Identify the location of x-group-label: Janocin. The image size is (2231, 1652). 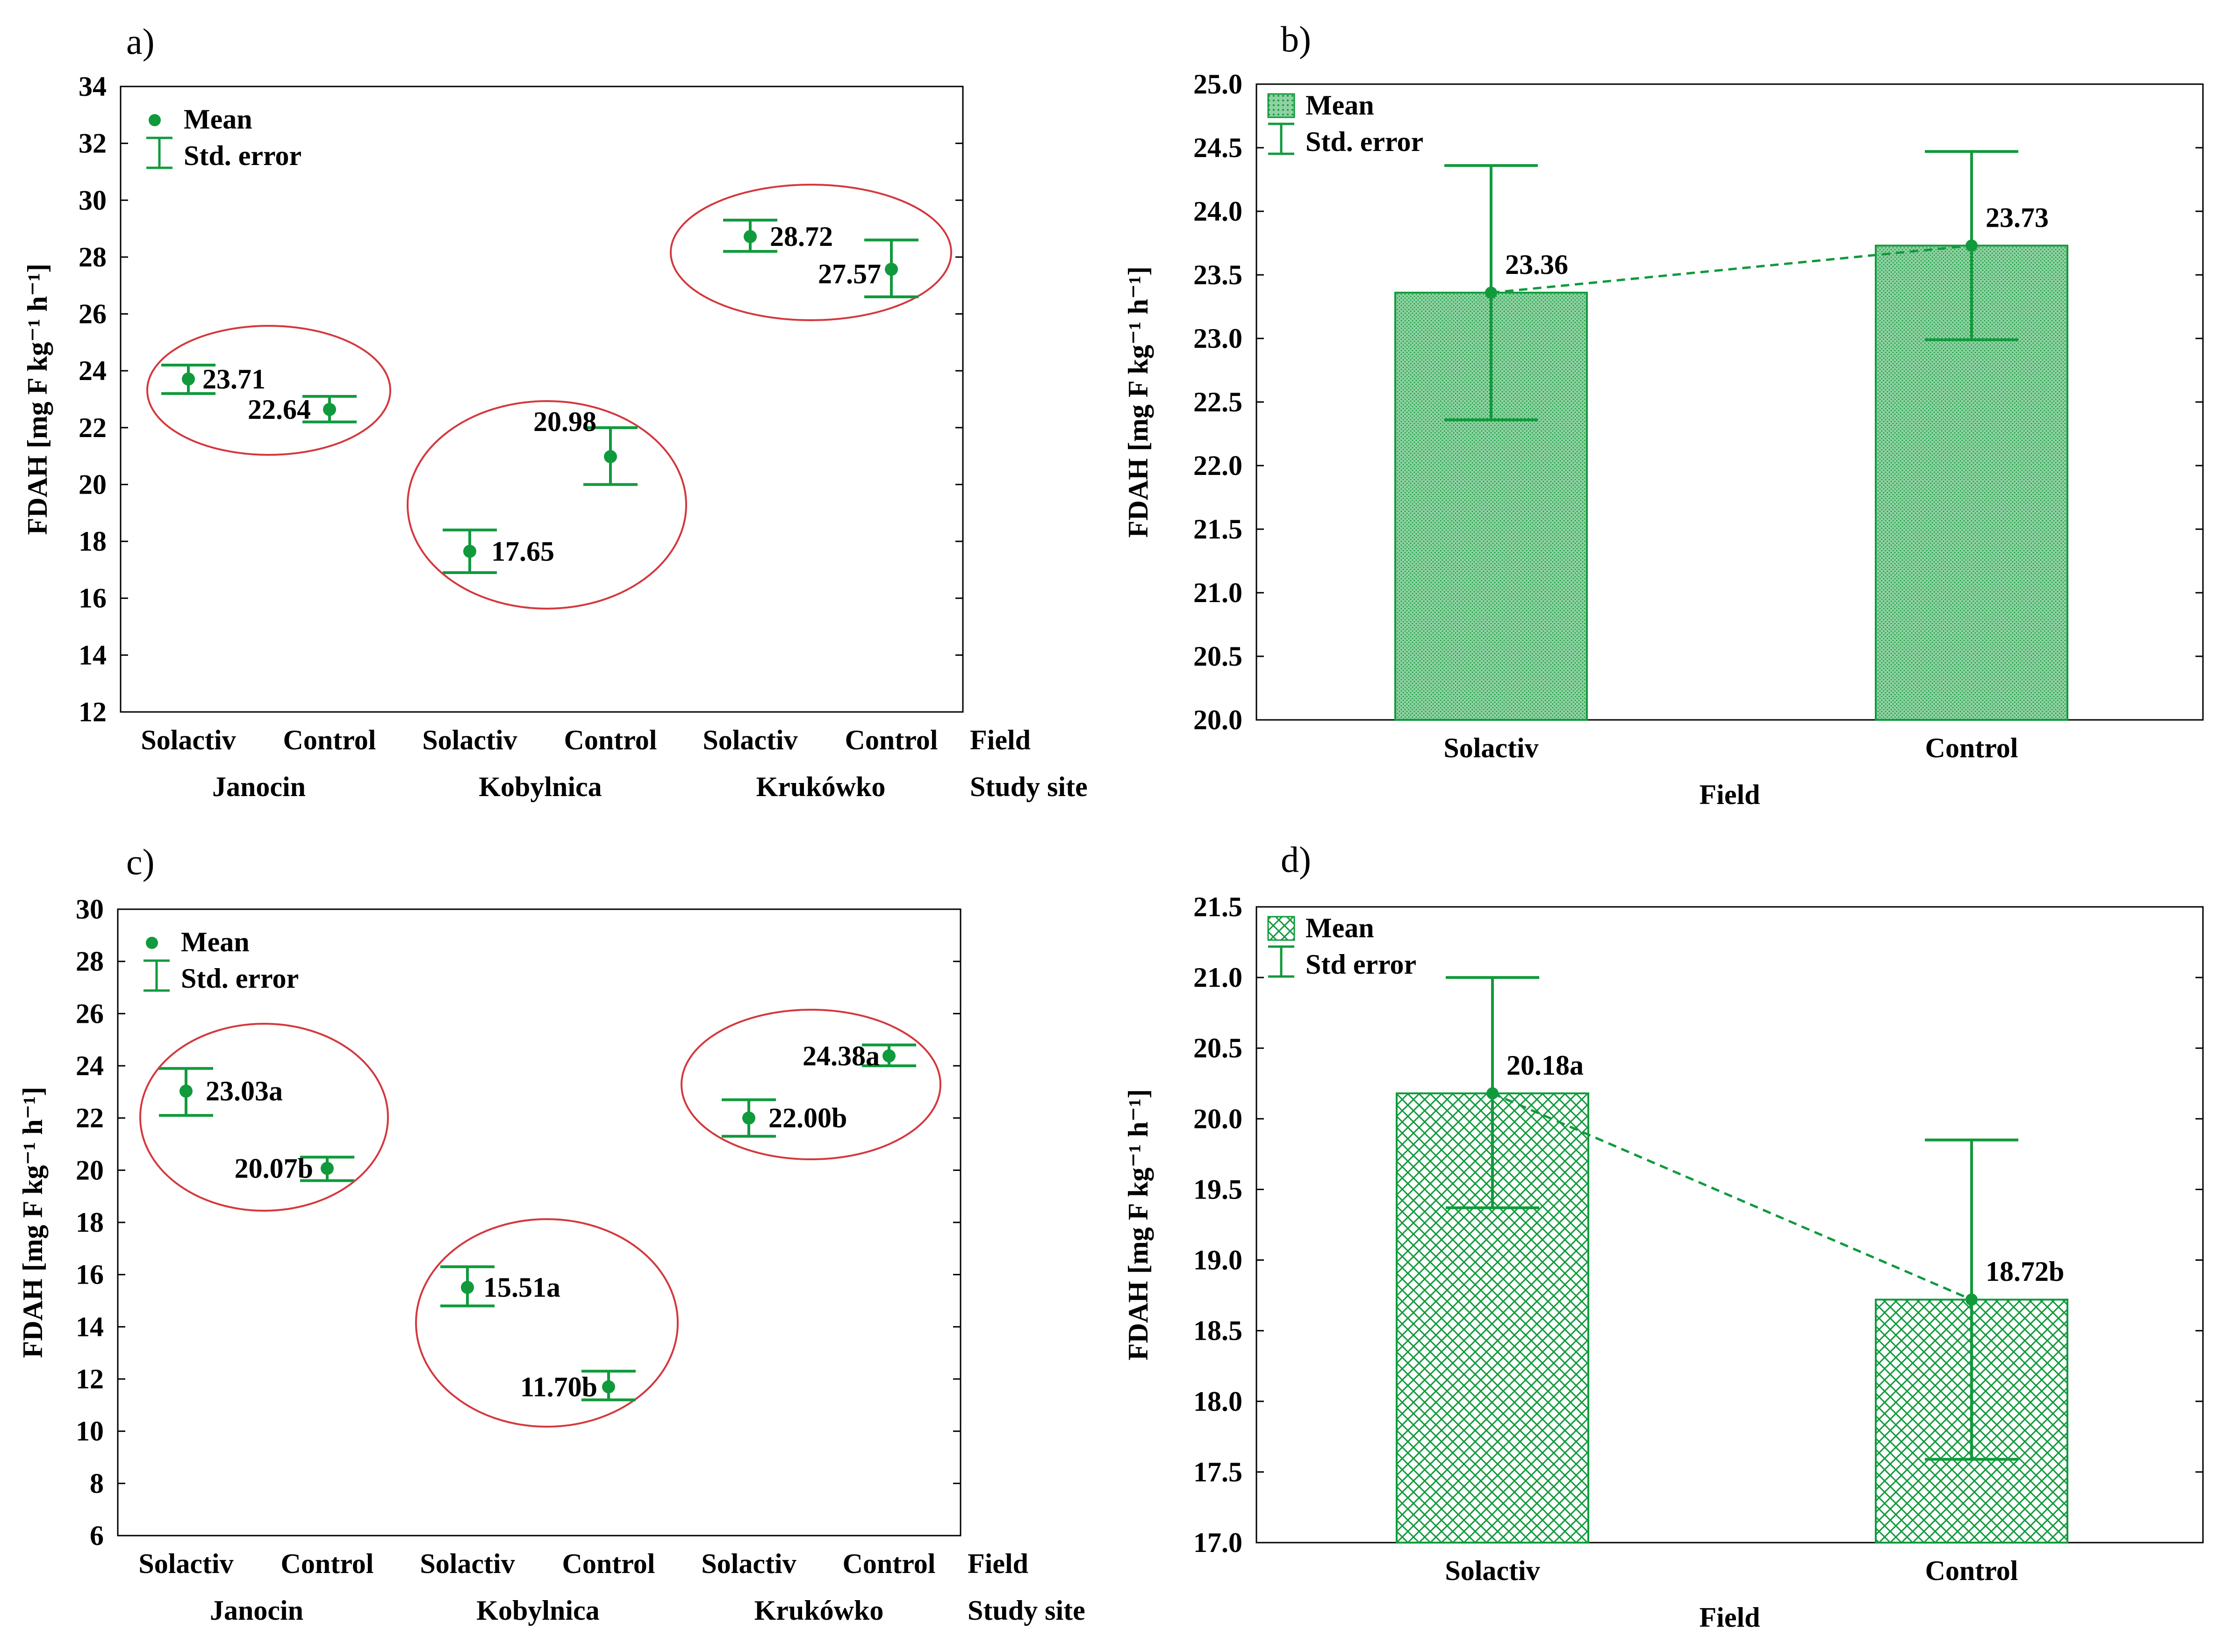
(256, 1611).